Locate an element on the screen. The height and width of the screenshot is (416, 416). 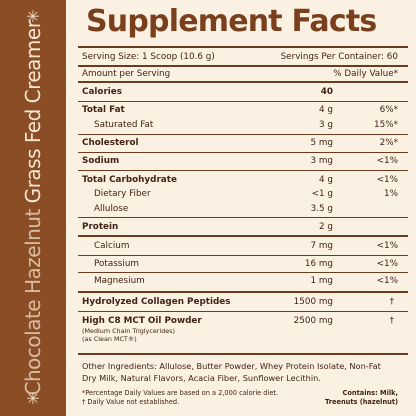
amount-per-serving-label: Amount per Serving is located at coordinates (126, 74).